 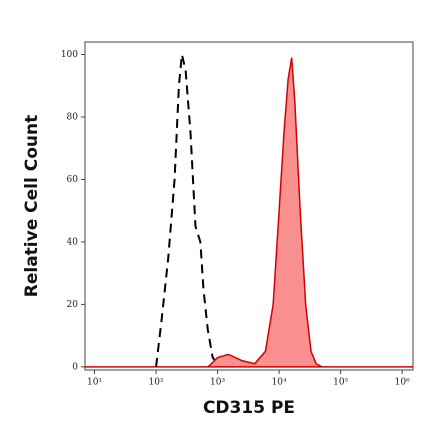 I want to click on x-tick-label: 10⁴, so click(x=279, y=383).